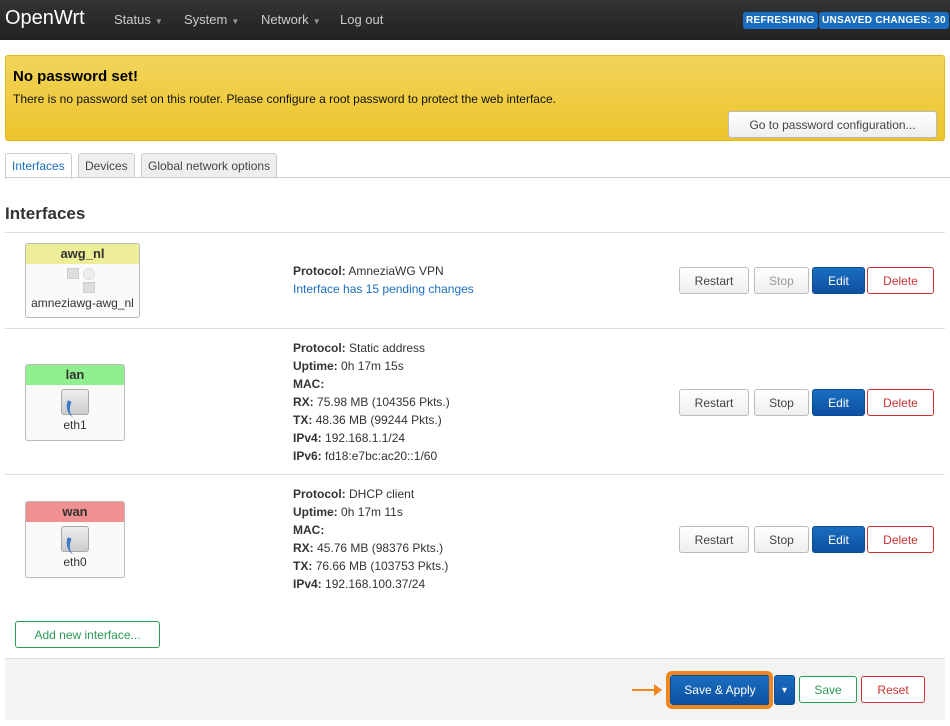 Image resolution: width=950 pixels, height=726 pixels. Describe the element at coordinates (780, 20) in the screenshot. I see `refreshing-badge: REFRESHING` at that location.